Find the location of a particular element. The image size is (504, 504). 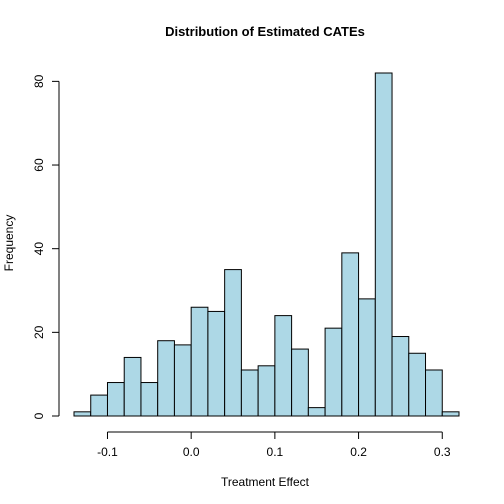

y-tick-label: 20 is located at coordinates (39, 332).